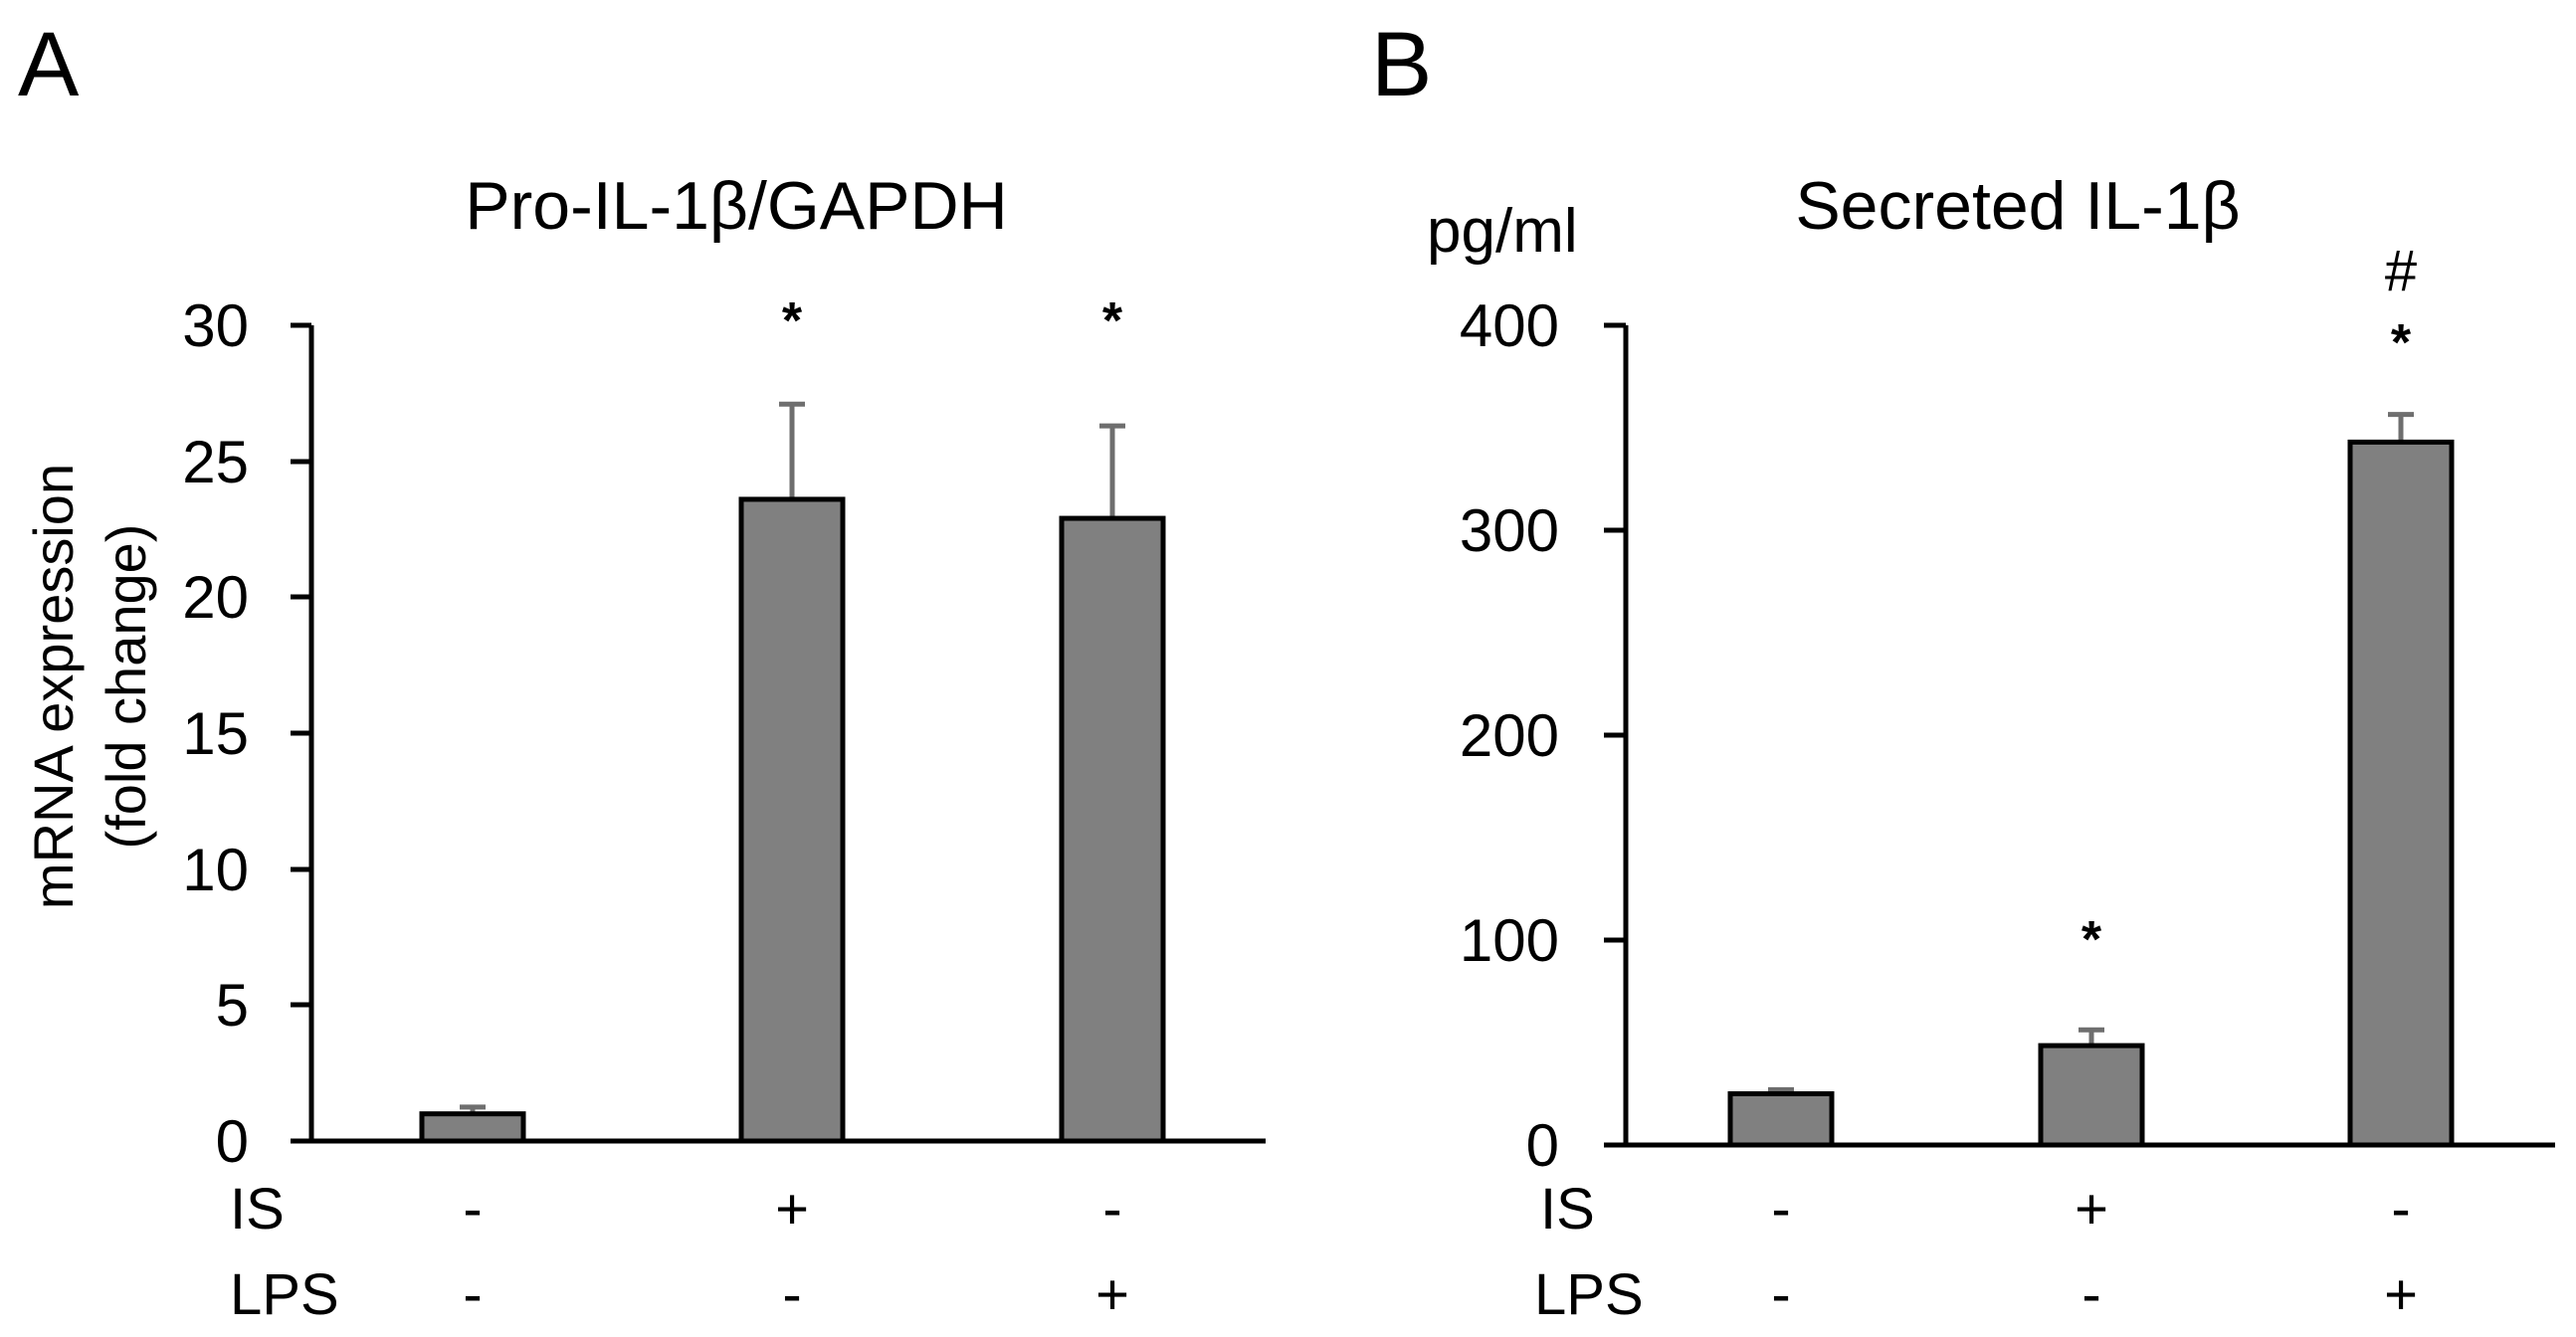 The height and width of the screenshot is (1337, 2576). Describe the element at coordinates (1567, 1209) in the screenshot. I see `row-label-is-b: IS` at that location.